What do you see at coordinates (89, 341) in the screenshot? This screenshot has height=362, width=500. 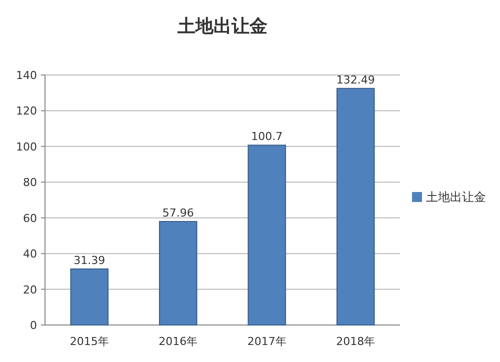 I see `x-tick-label: 2015年` at bounding box center [89, 341].